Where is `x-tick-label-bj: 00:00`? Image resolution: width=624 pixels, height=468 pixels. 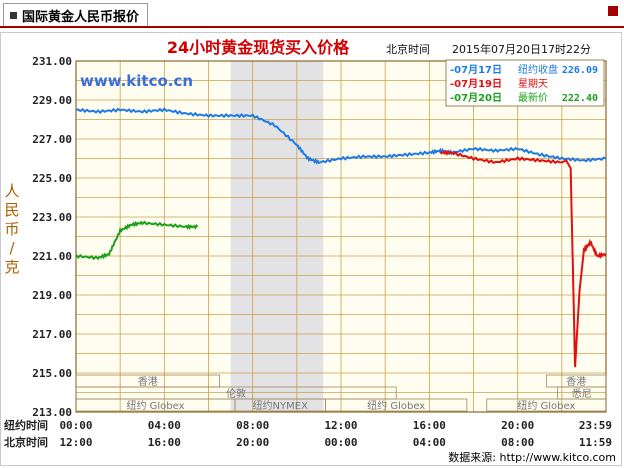
x-tick-label-bj: 00:00 is located at coordinates (340, 442).